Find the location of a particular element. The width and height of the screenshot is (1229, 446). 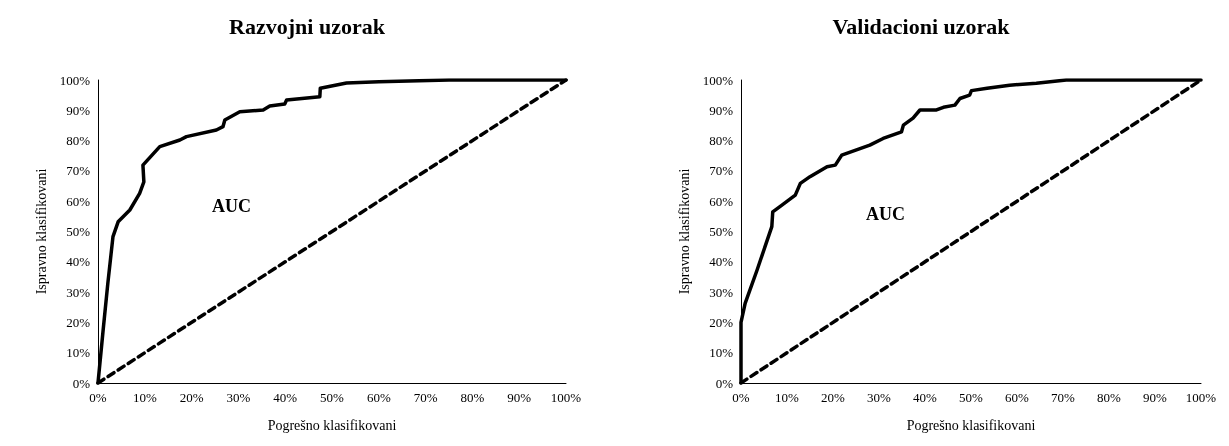

chart-title: Validacioni uzorak is located at coordinates (921, 26).